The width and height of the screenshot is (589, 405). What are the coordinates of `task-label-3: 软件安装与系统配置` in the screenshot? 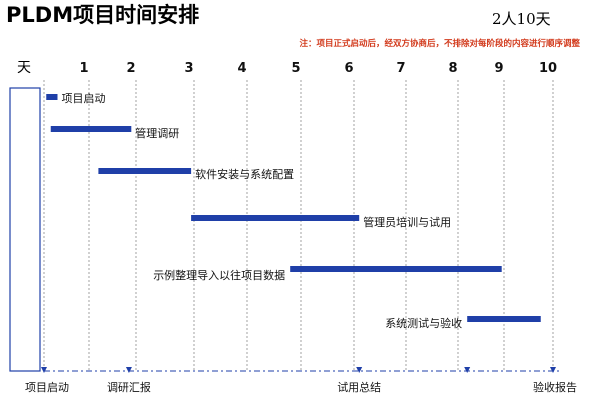 It's located at (244, 174).